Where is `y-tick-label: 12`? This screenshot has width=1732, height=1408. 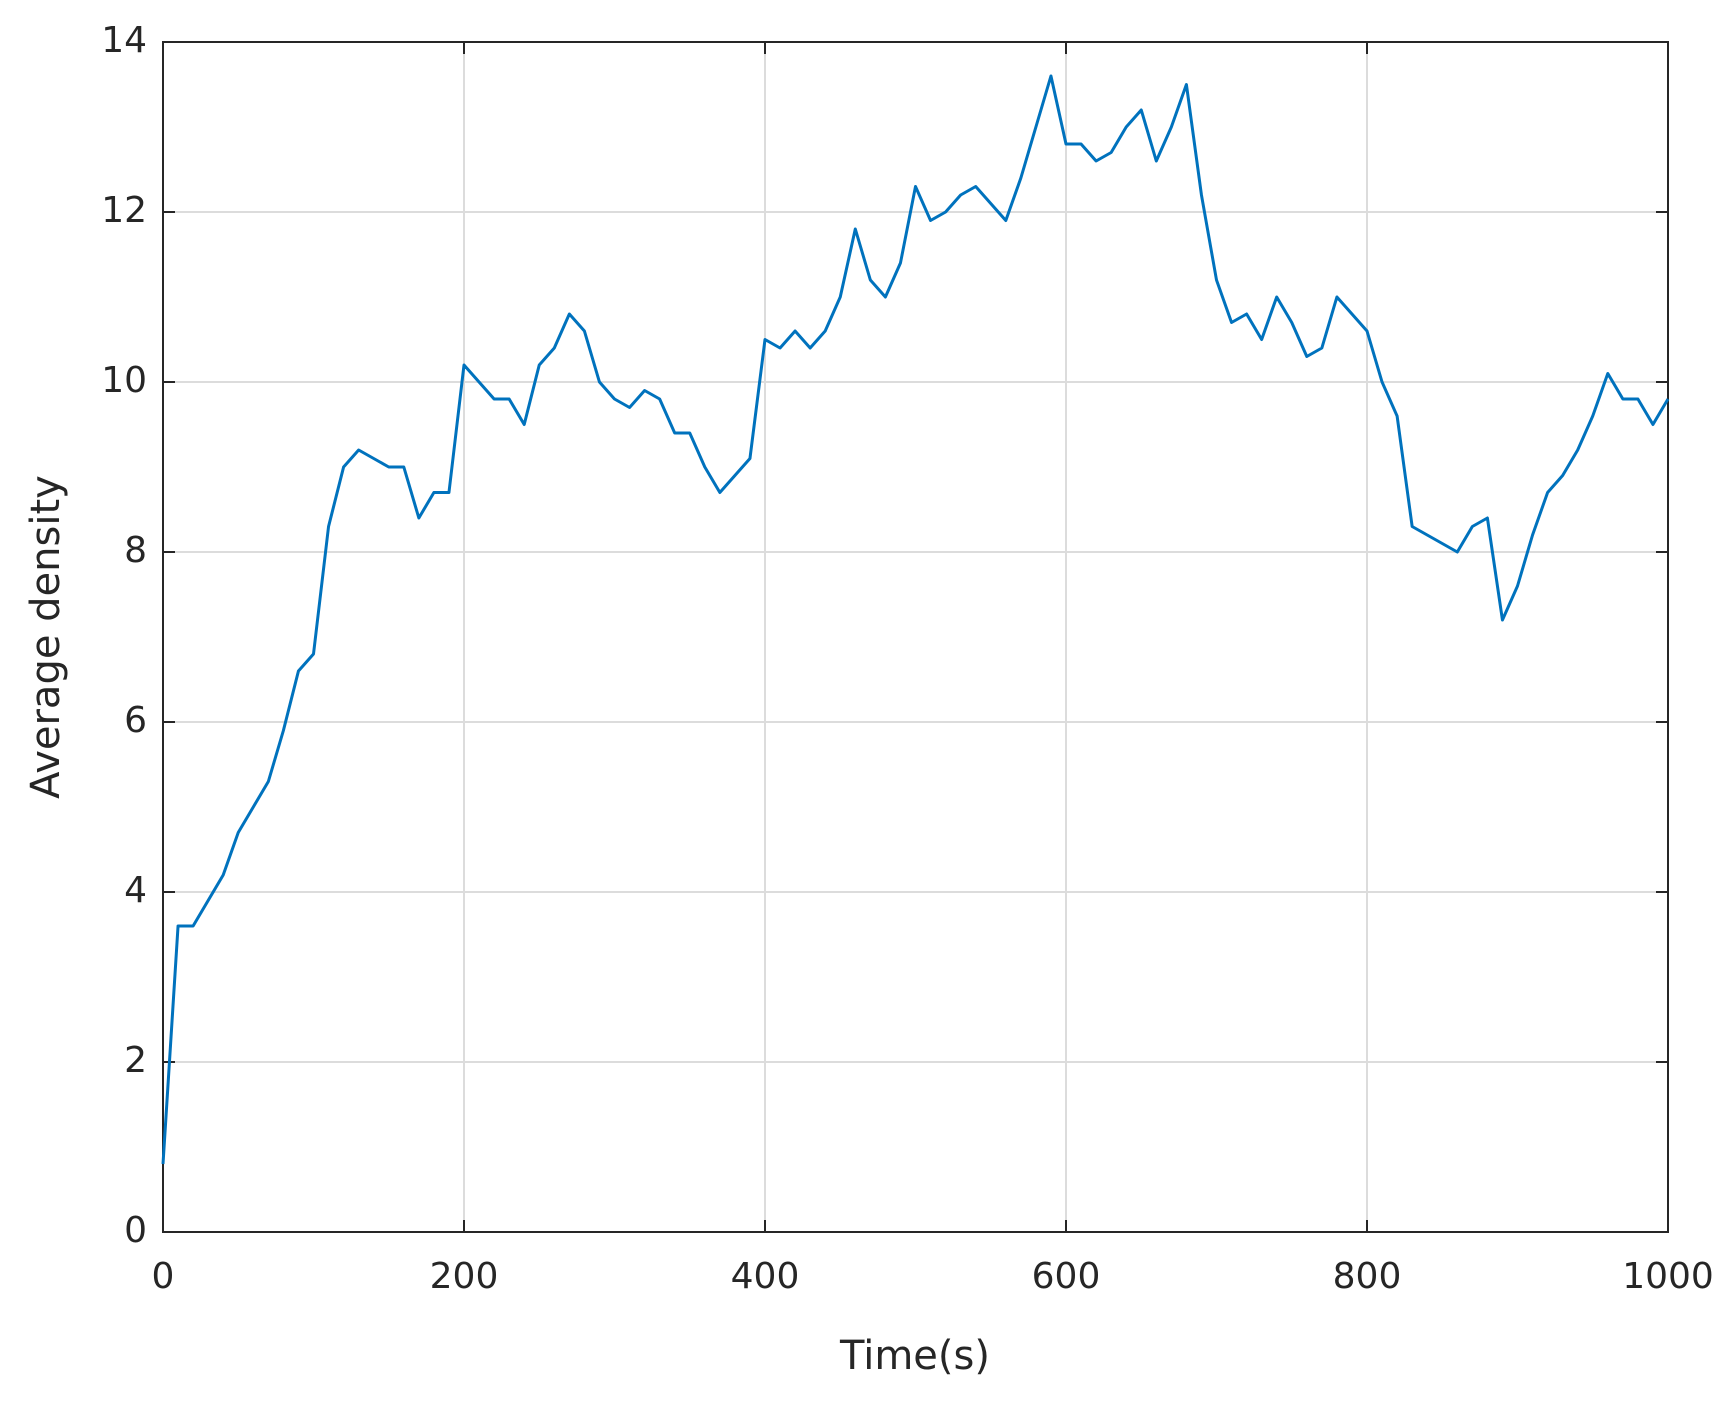 y-tick-label: 12 is located at coordinates (124, 210).